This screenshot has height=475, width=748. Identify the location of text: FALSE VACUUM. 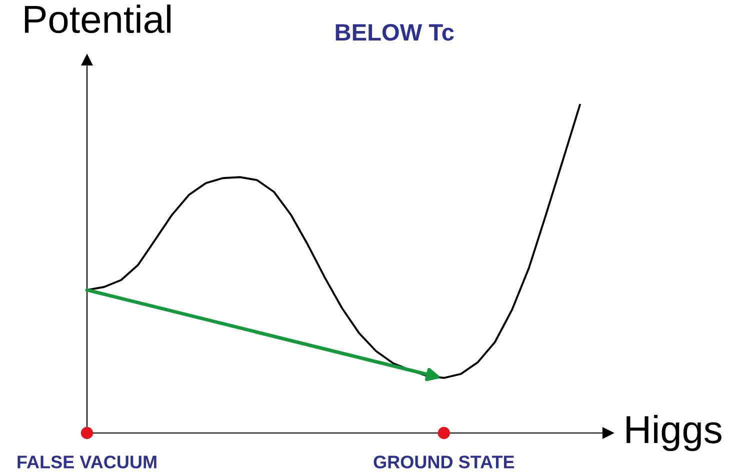
(87, 462).